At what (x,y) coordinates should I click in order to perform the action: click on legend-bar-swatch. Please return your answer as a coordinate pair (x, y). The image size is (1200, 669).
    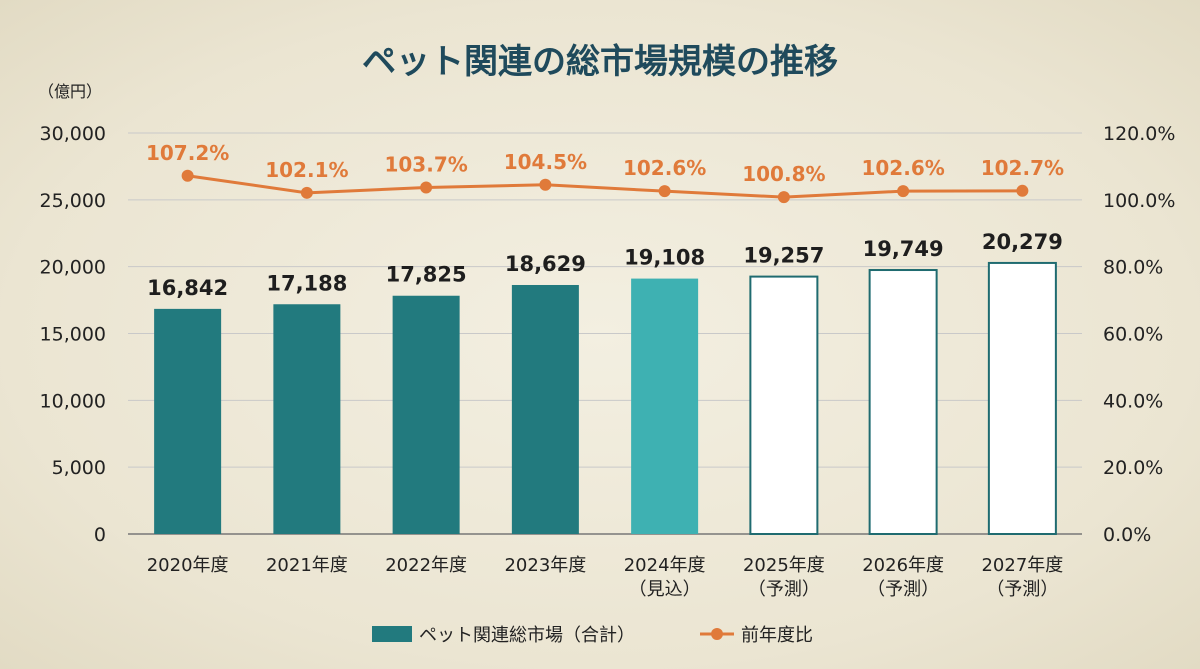
    Looking at the image, I should click on (392, 634).